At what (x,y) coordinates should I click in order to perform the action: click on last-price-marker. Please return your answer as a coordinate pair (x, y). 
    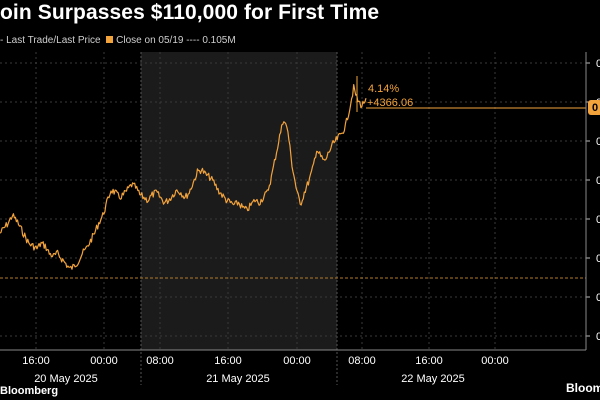
    Looking at the image, I should click on (594, 107).